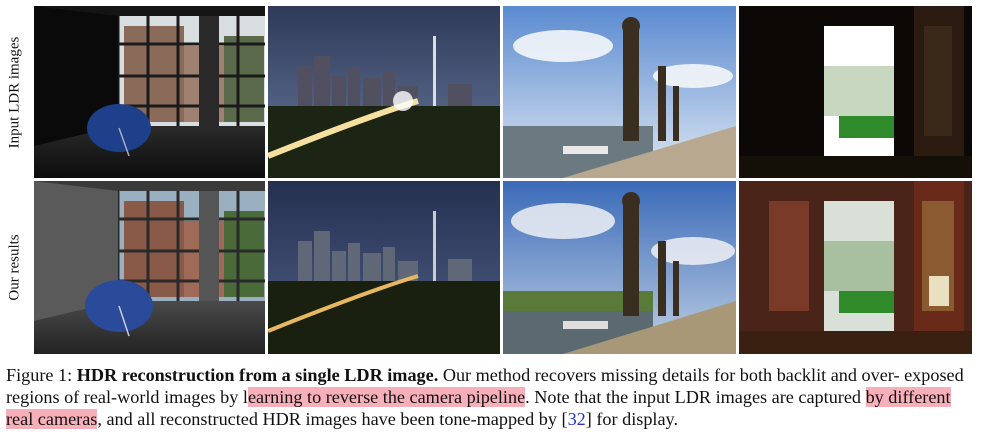  What do you see at coordinates (485, 386) in the screenshot?
I see `caption-line2-start: exposed regions of real-world images` at bounding box center [485, 386].